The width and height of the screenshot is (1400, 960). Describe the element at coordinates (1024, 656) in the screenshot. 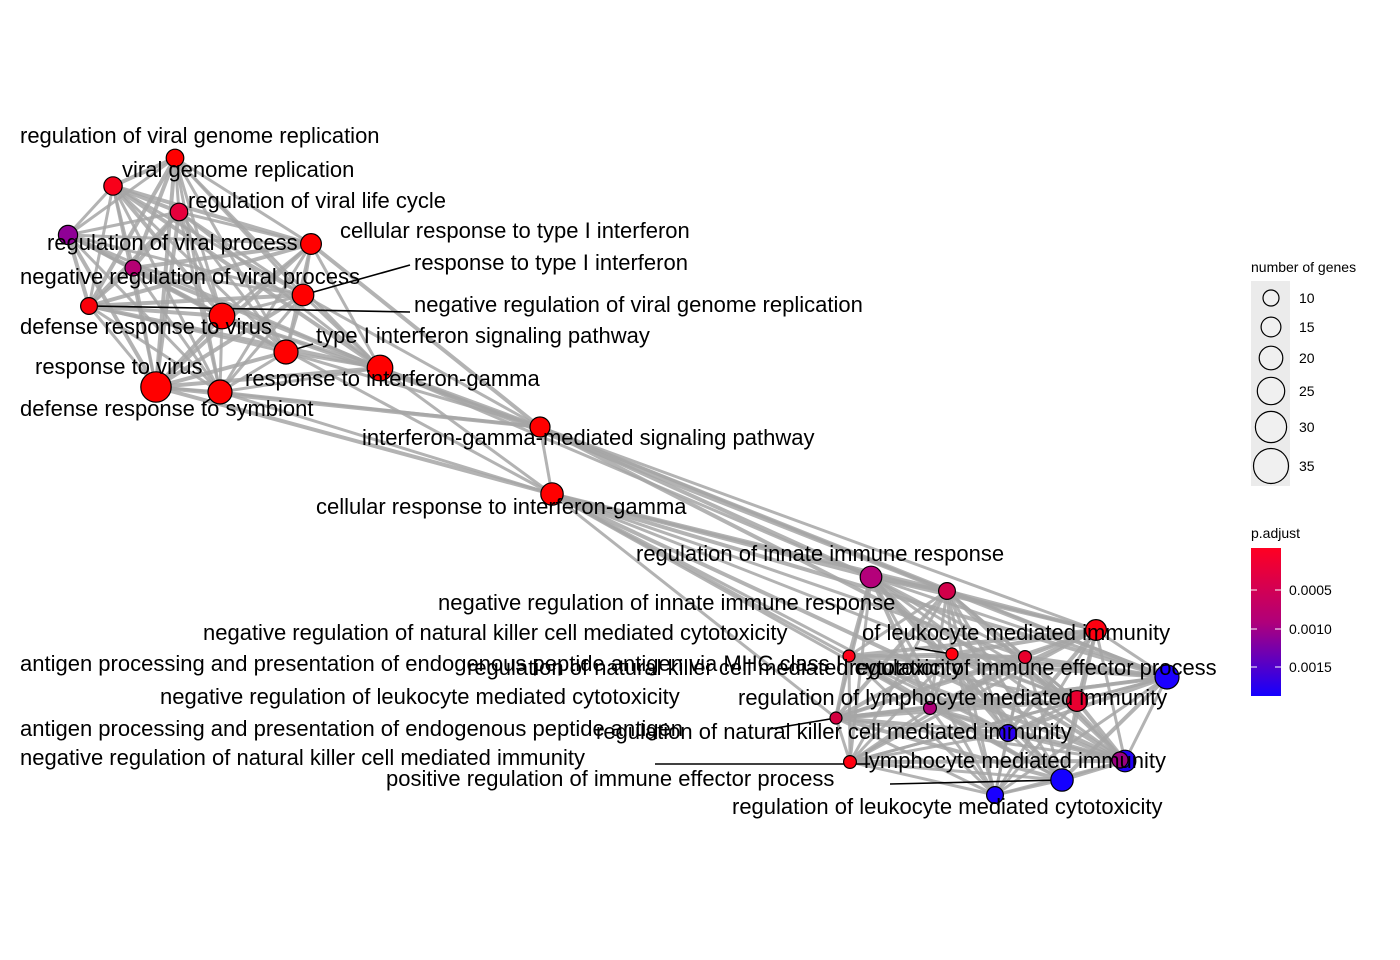

I see `node-n21` at that location.